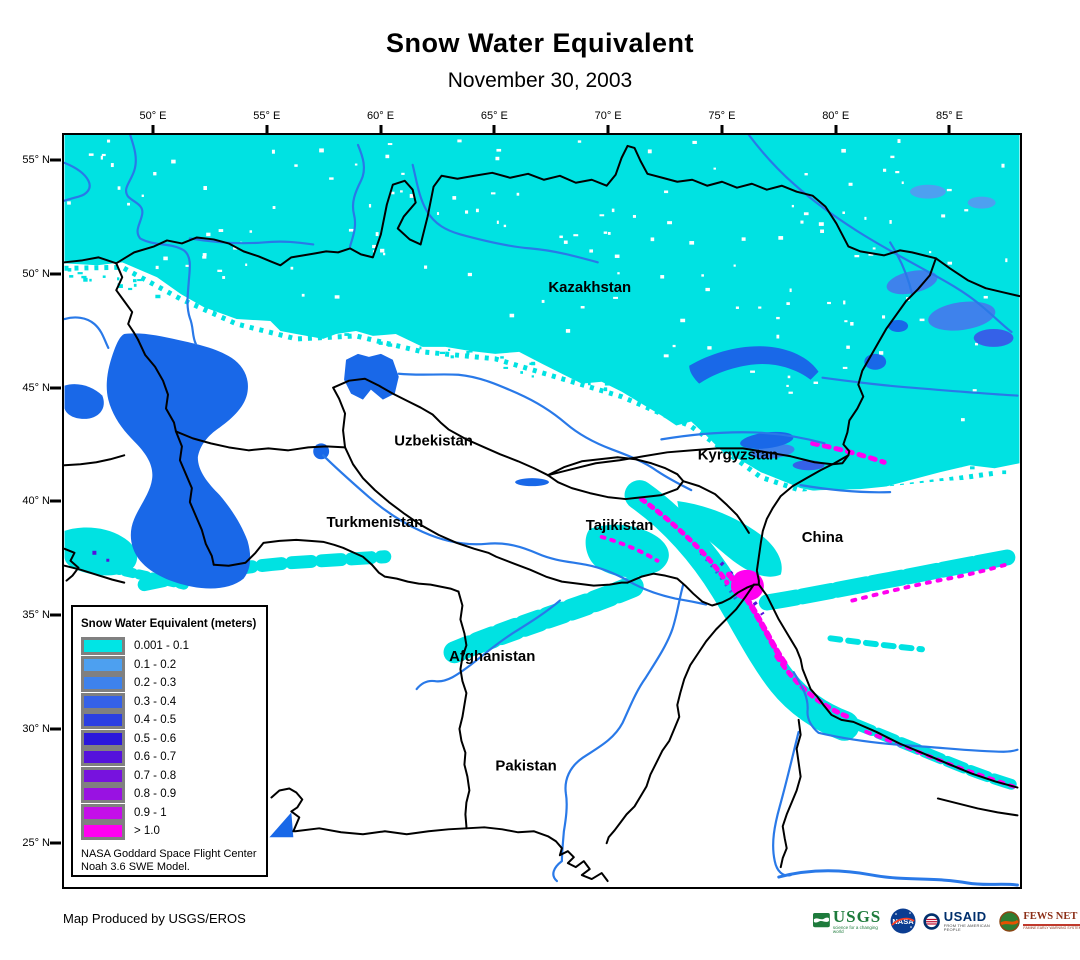 The image size is (1080, 960). What do you see at coordinates (620, 525) in the screenshot?
I see `country-label-tajikistan: Tajikistan` at bounding box center [620, 525].